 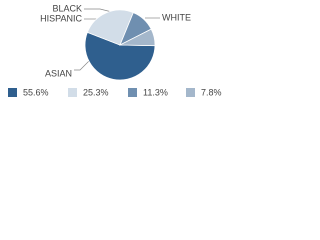 What do you see at coordinates (67, 8) in the screenshot?
I see `slice-label: BLACK` at bounding box center [67, 8].